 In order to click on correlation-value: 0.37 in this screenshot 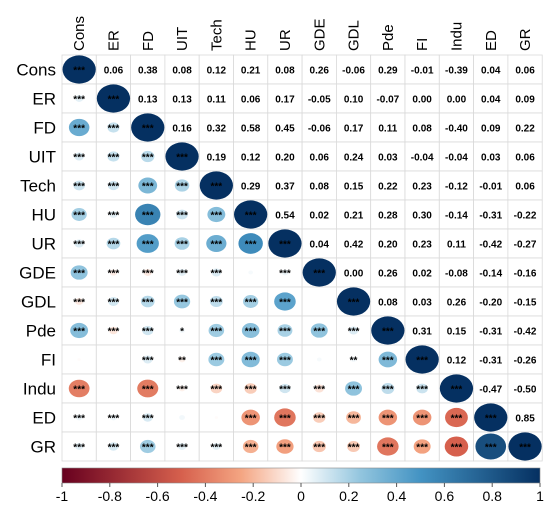, I will do `click(285, 187)`.